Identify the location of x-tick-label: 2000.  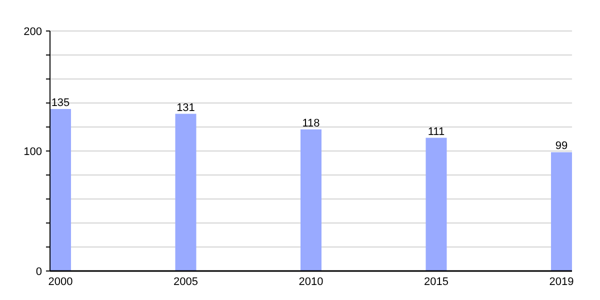
(60, 282).